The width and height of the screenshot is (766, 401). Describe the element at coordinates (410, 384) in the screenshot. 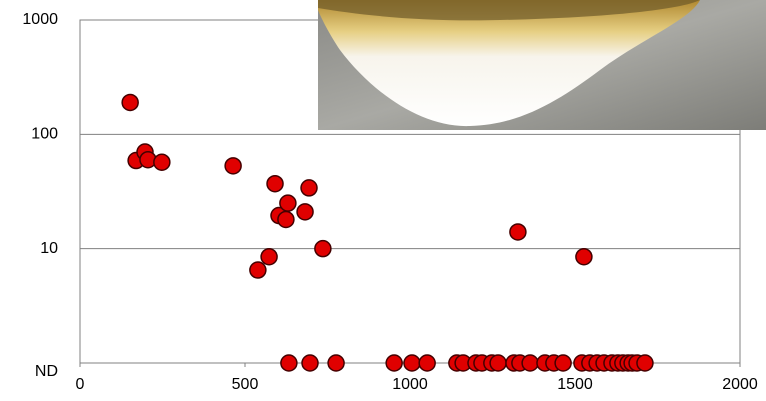

I see `x-tick-label: 1000` at that location.